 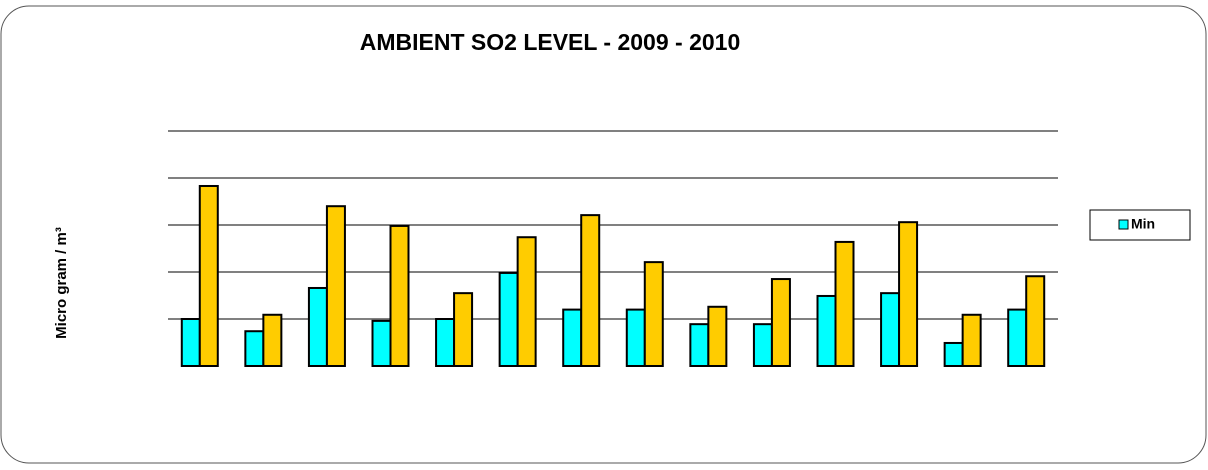 What do you see at coordinates (1143, 224) in the screenshot?
I see `legend-label: Min` at bounding box center [1143, 224].